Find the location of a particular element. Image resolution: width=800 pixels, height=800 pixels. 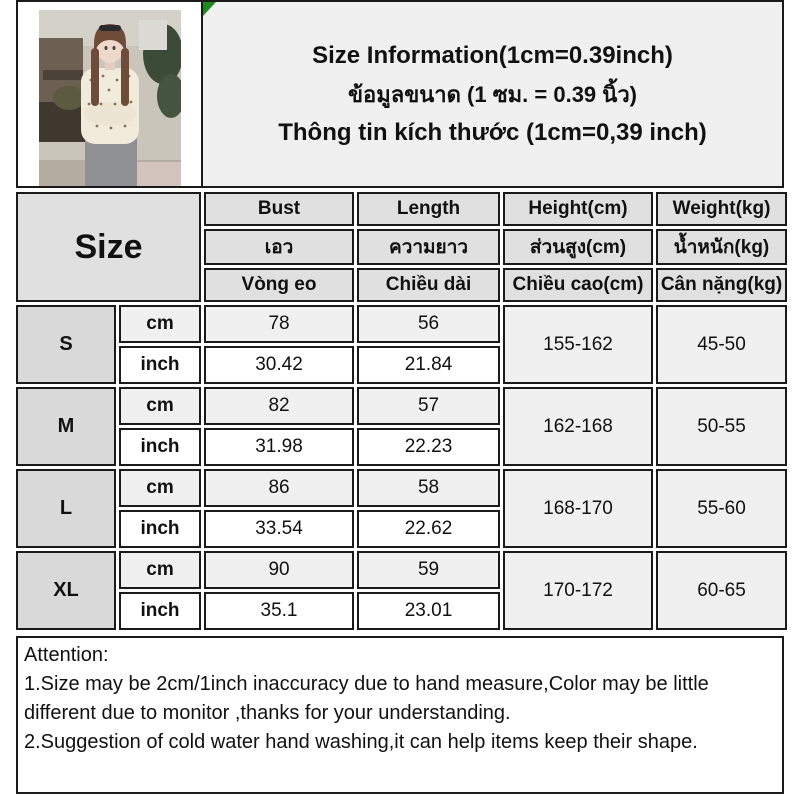

header-row-english: Size Bust Length Height(cm) Weight(kg) is located at coordinates (402, 247).